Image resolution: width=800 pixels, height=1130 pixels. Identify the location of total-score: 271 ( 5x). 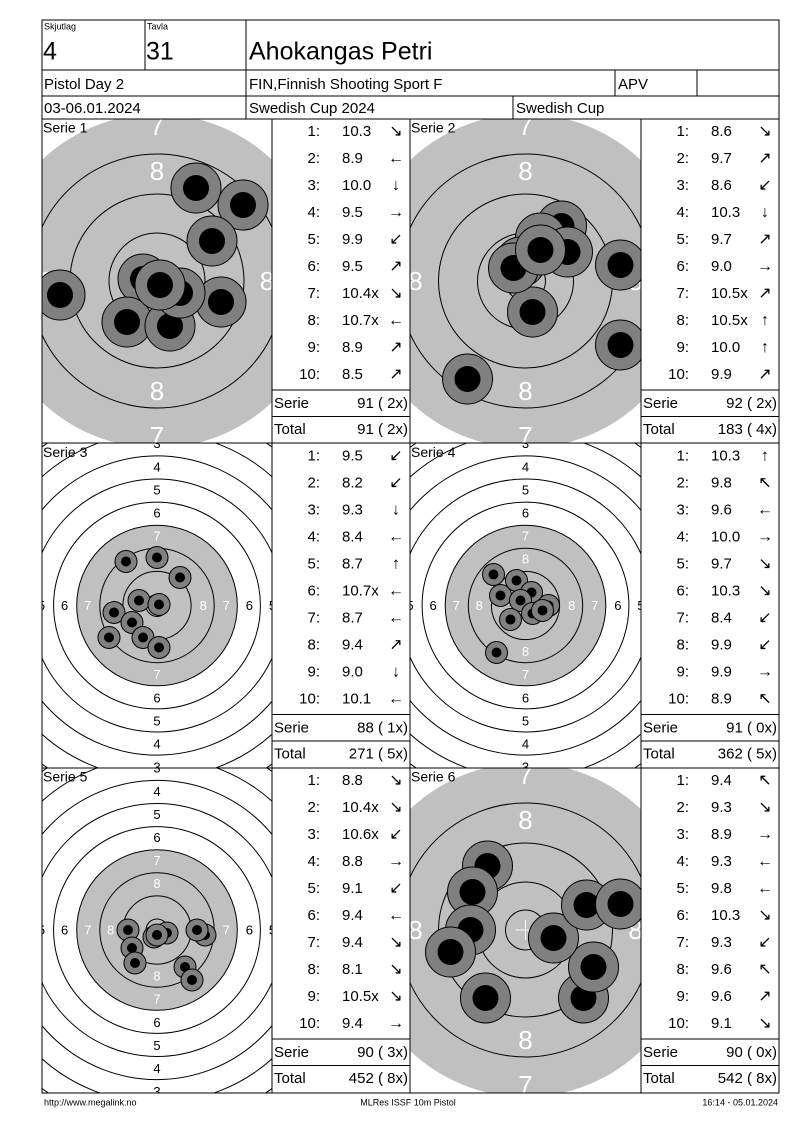
(378, 753).